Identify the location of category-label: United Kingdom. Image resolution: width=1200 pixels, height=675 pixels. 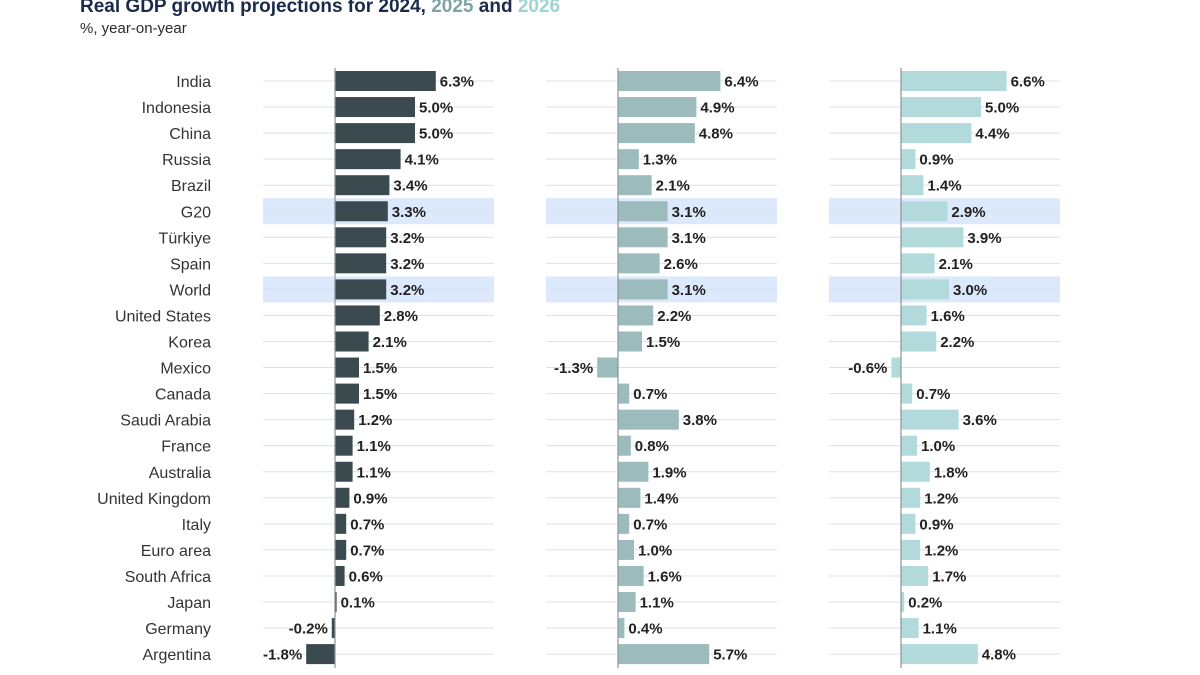
(154, 499).